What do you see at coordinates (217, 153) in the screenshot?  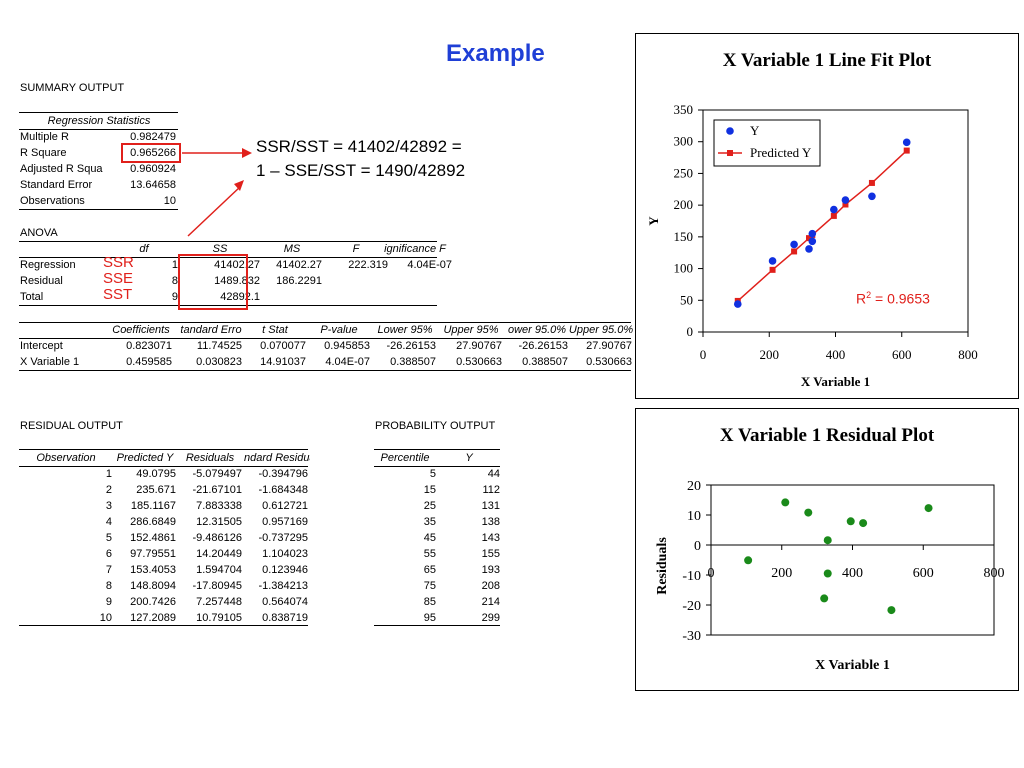 I see `r-square-arrow` at bounding box center [217, 153].